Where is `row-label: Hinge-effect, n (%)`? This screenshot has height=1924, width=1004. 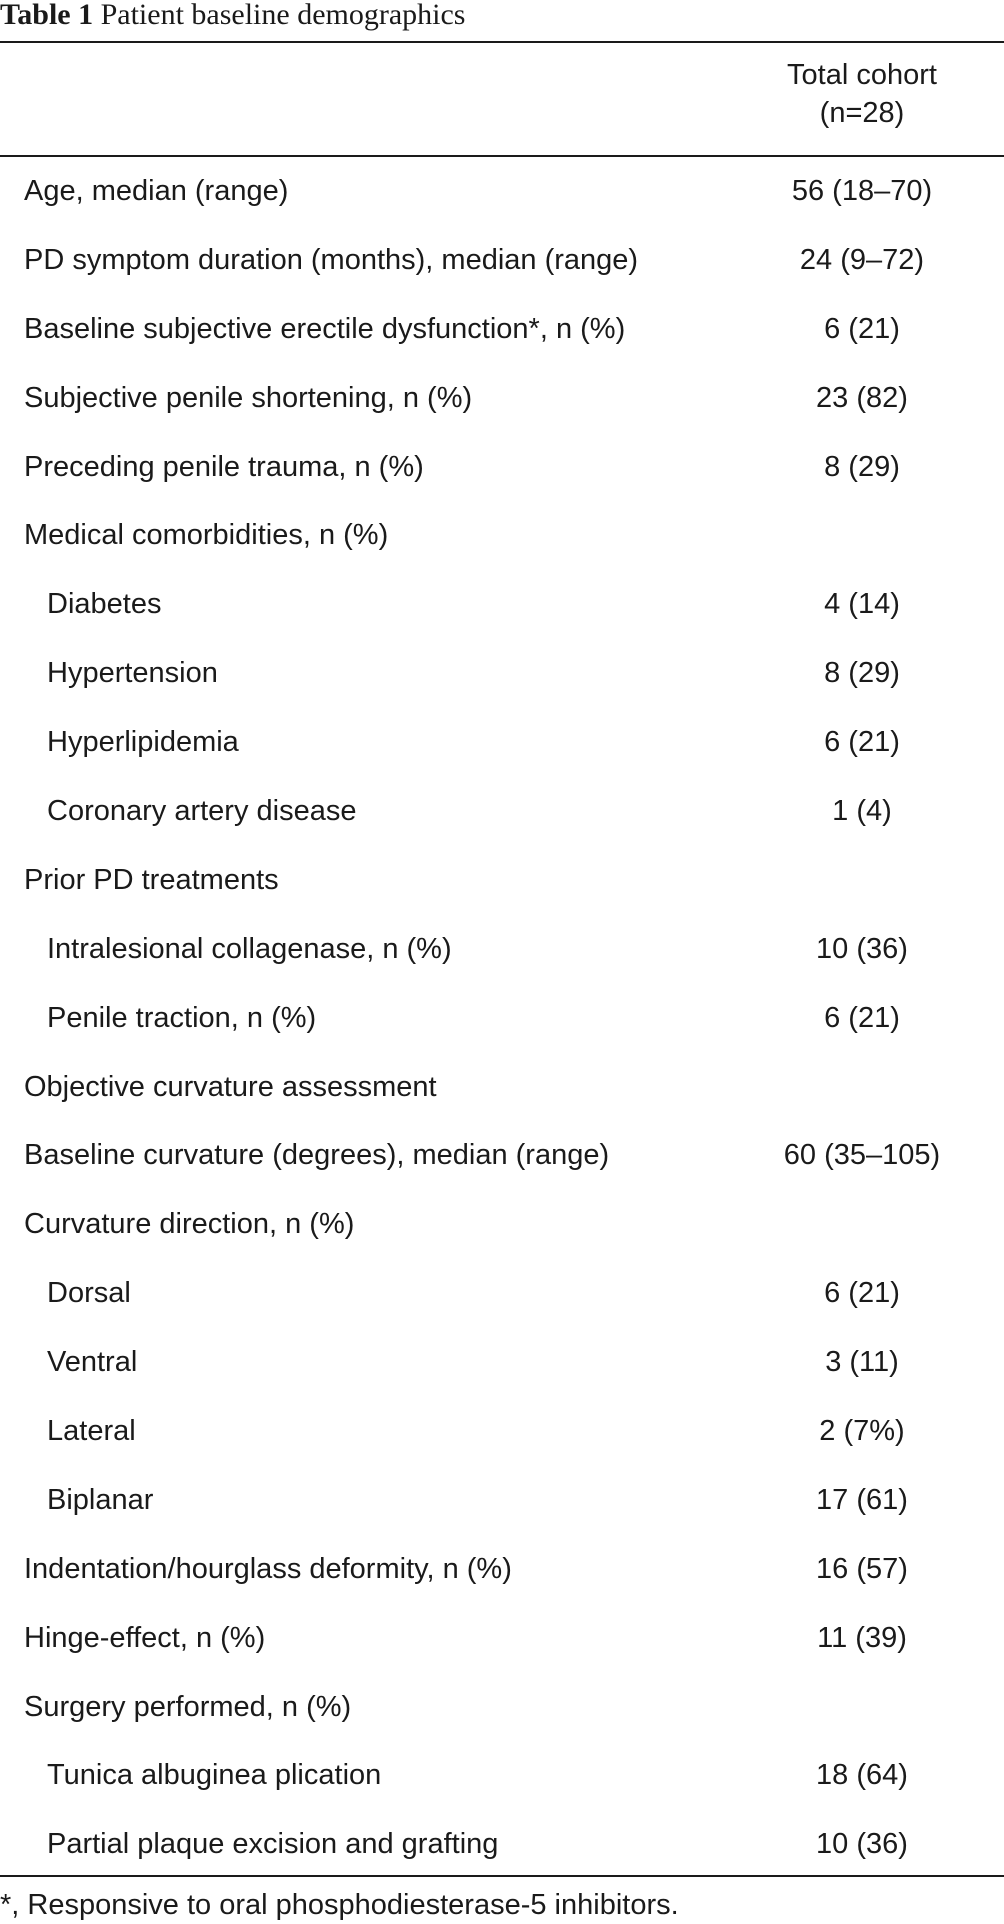
row-label: Hinge-effect, n (%) is located at coordinates (145, 1637).